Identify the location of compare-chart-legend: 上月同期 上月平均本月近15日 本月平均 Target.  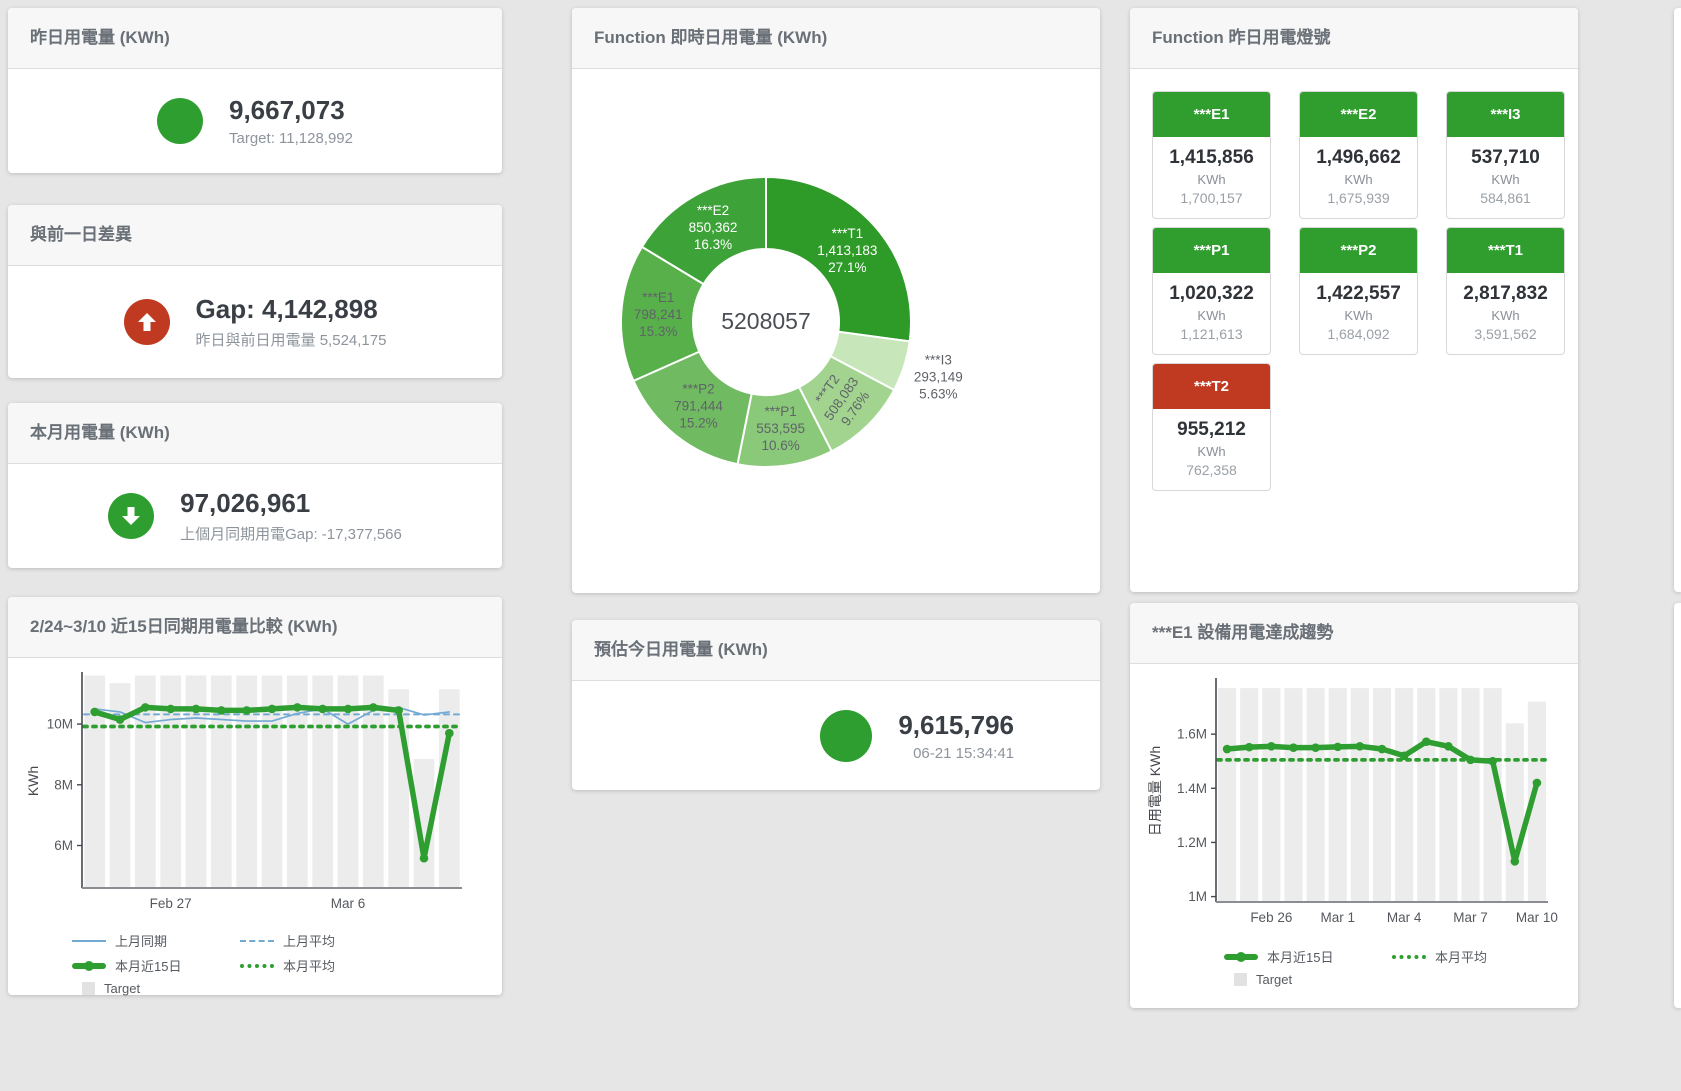
(279, 963).